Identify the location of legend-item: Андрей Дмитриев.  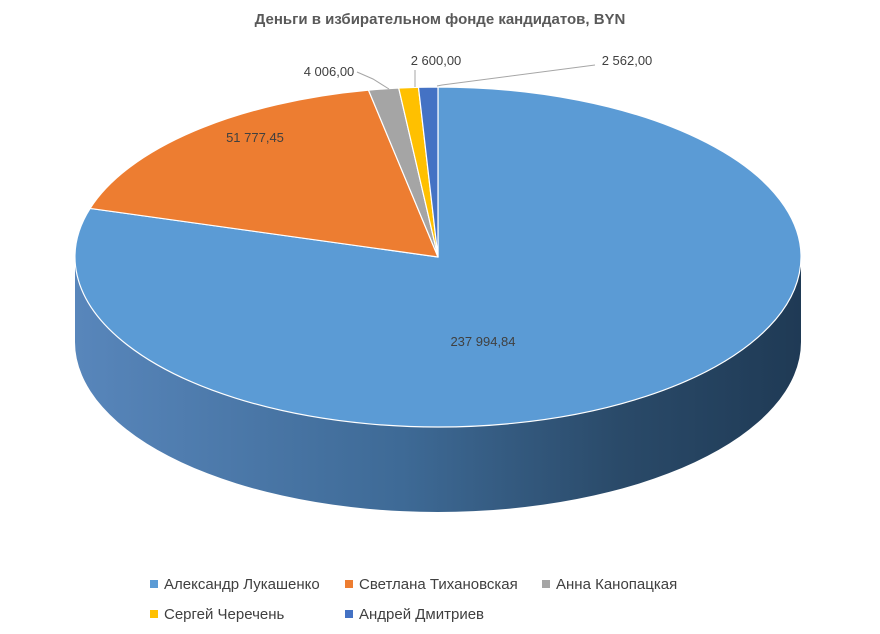
(414, 614).